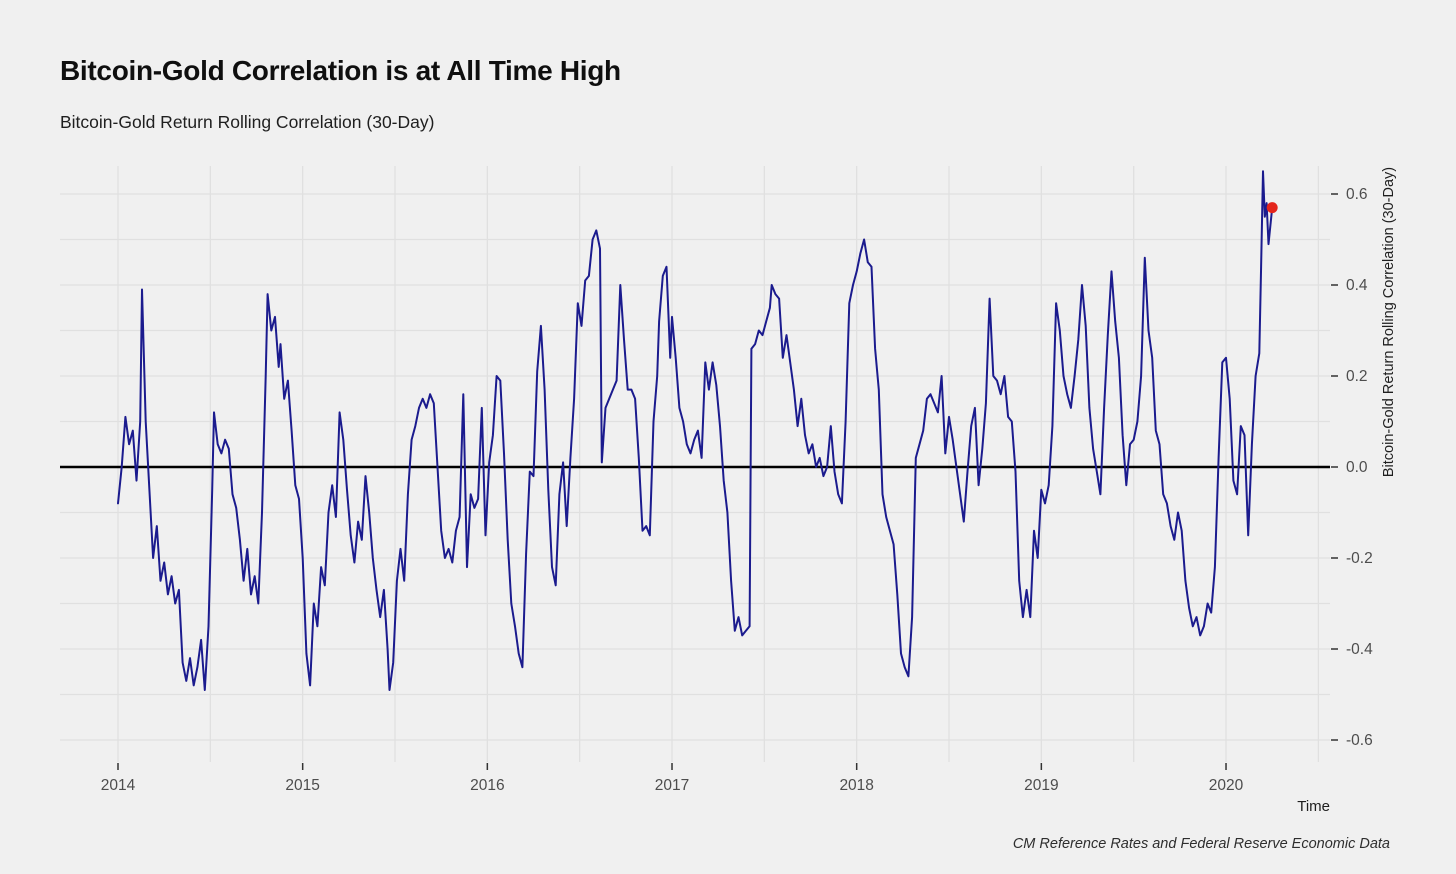 The image size is (1456, 874). I want to click on x-axis-tick-label: 2019, so click(1041, 785).